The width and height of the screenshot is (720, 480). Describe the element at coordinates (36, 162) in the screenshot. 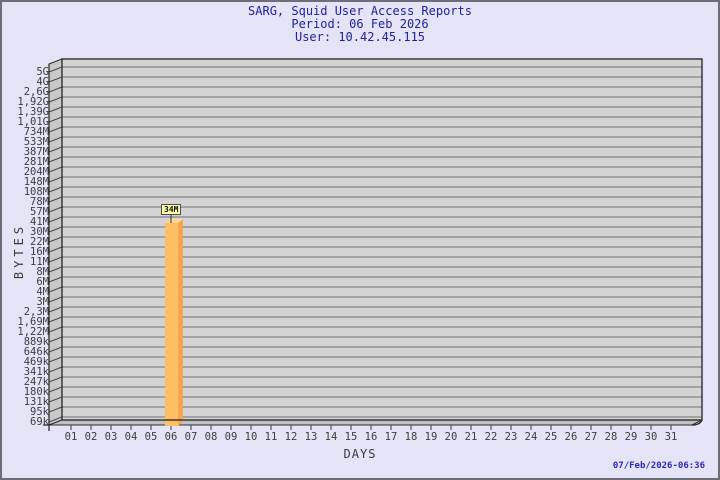

I see `y-tick-label: 281M` at that location.